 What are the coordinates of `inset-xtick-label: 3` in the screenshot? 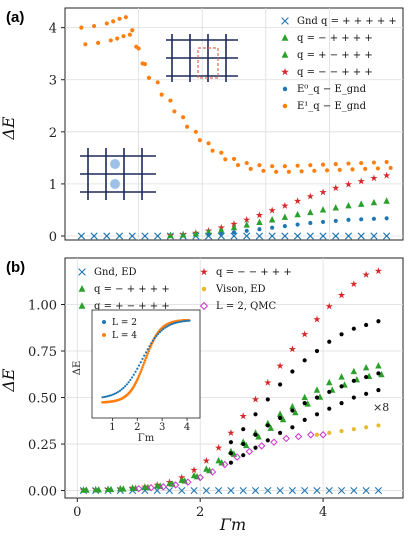 It's located at (162, 427).